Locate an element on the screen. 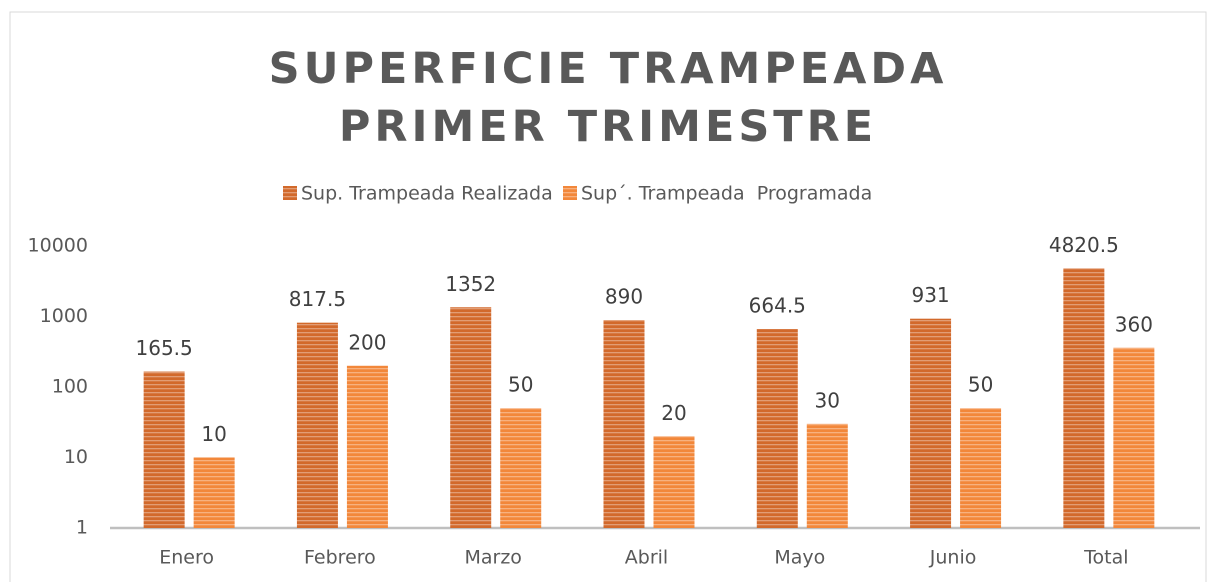 Image resolution: width=1217 pixels, height=582 pixels. y-tick-label: 100 is located at coordinates (70, 387).